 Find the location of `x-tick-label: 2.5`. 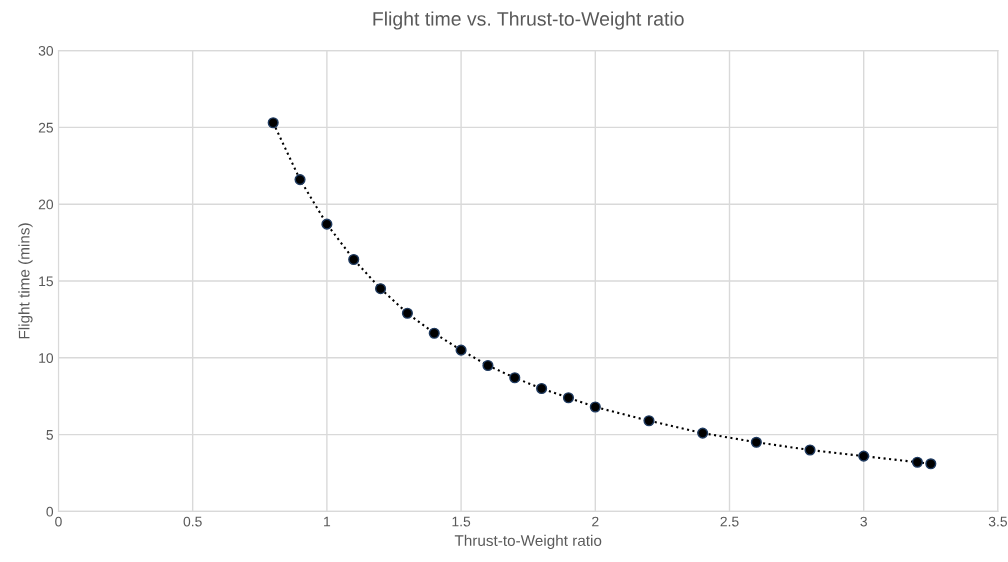

x-tick-label: 2.5 is located at coordinates (729, 521).